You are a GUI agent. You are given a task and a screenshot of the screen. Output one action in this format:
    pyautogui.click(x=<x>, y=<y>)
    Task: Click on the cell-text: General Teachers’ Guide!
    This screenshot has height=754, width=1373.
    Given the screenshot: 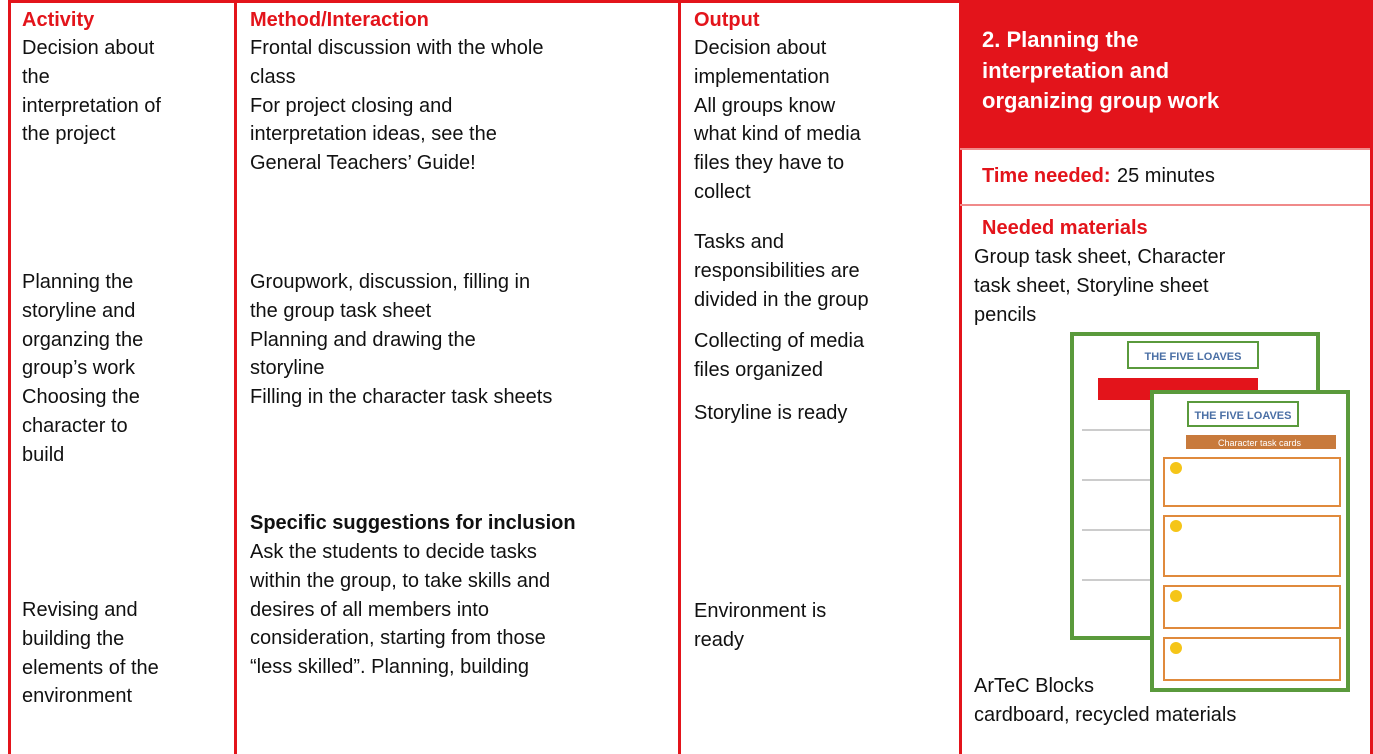 What is the action you would take?
    pyautogui.click(x=363, y=163)
    